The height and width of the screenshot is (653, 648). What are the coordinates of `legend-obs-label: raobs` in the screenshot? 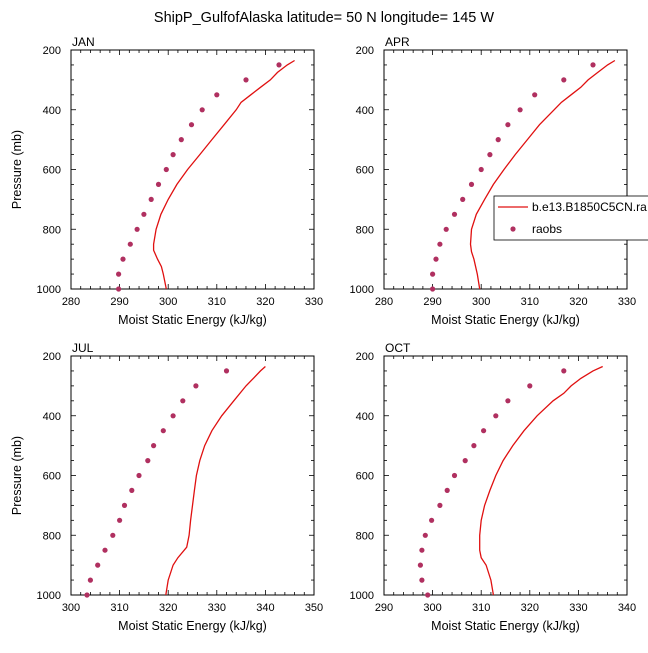 It's located at (547, 229).